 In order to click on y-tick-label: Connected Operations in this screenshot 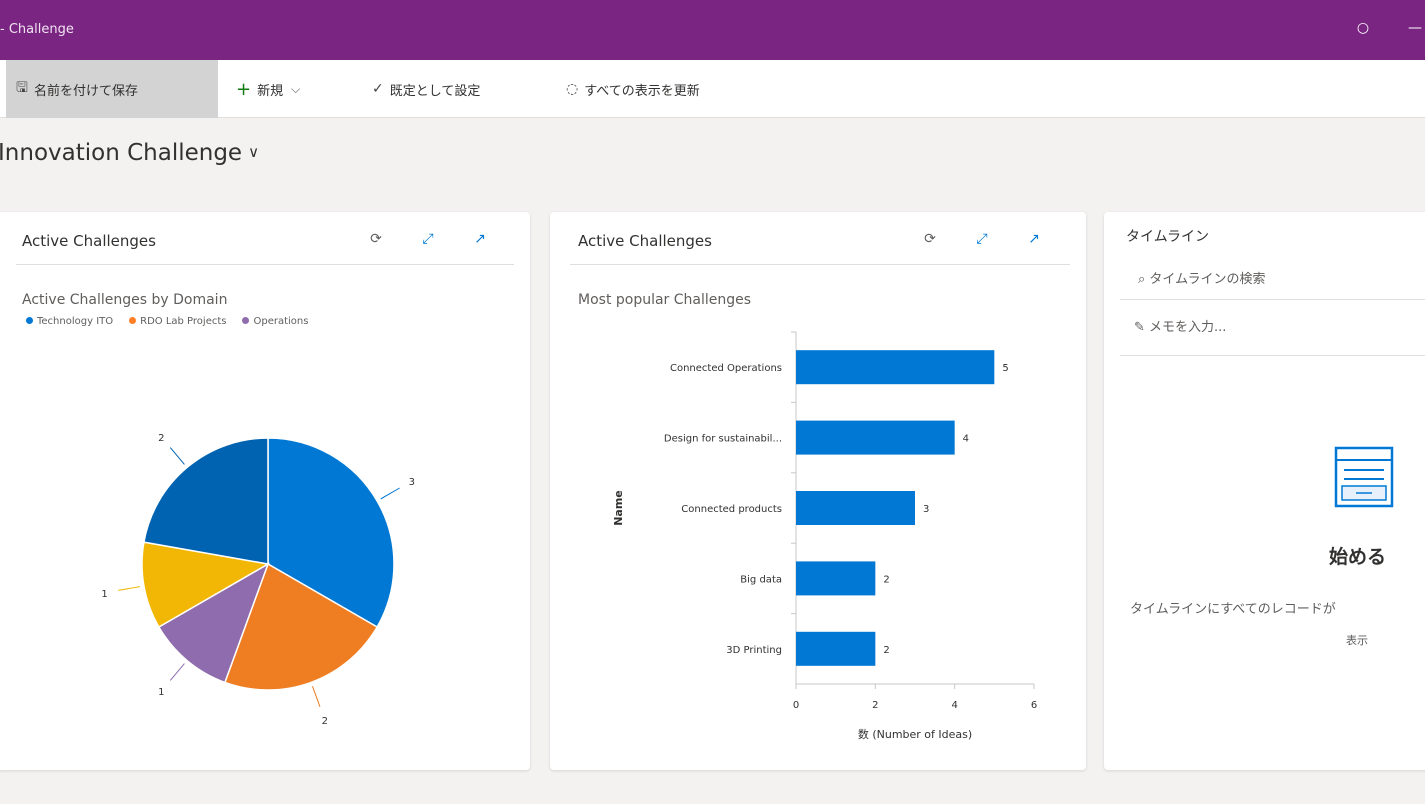, I will do `click(726, 368)`.